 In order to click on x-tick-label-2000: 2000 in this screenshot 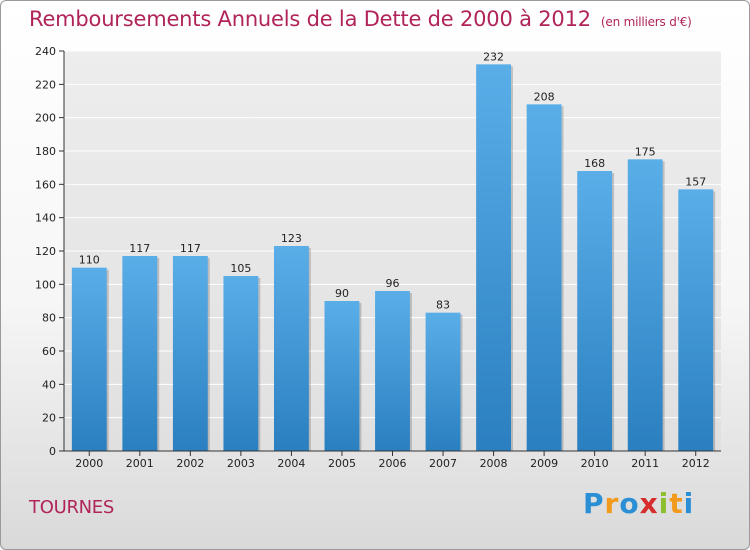, I will do `click(89, 463)`.